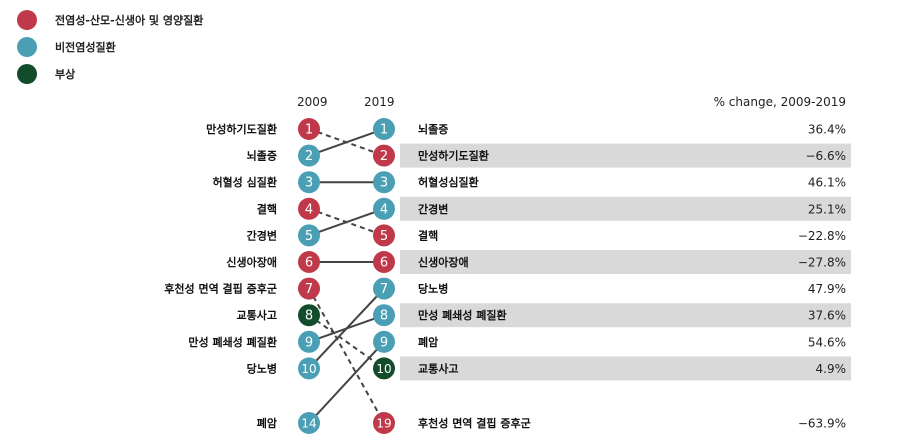 This screenshot has width=910, height=448. Describe the element at coordinates (438, 368) in the screenshot. I see `right-label: 교통사고` at that location.